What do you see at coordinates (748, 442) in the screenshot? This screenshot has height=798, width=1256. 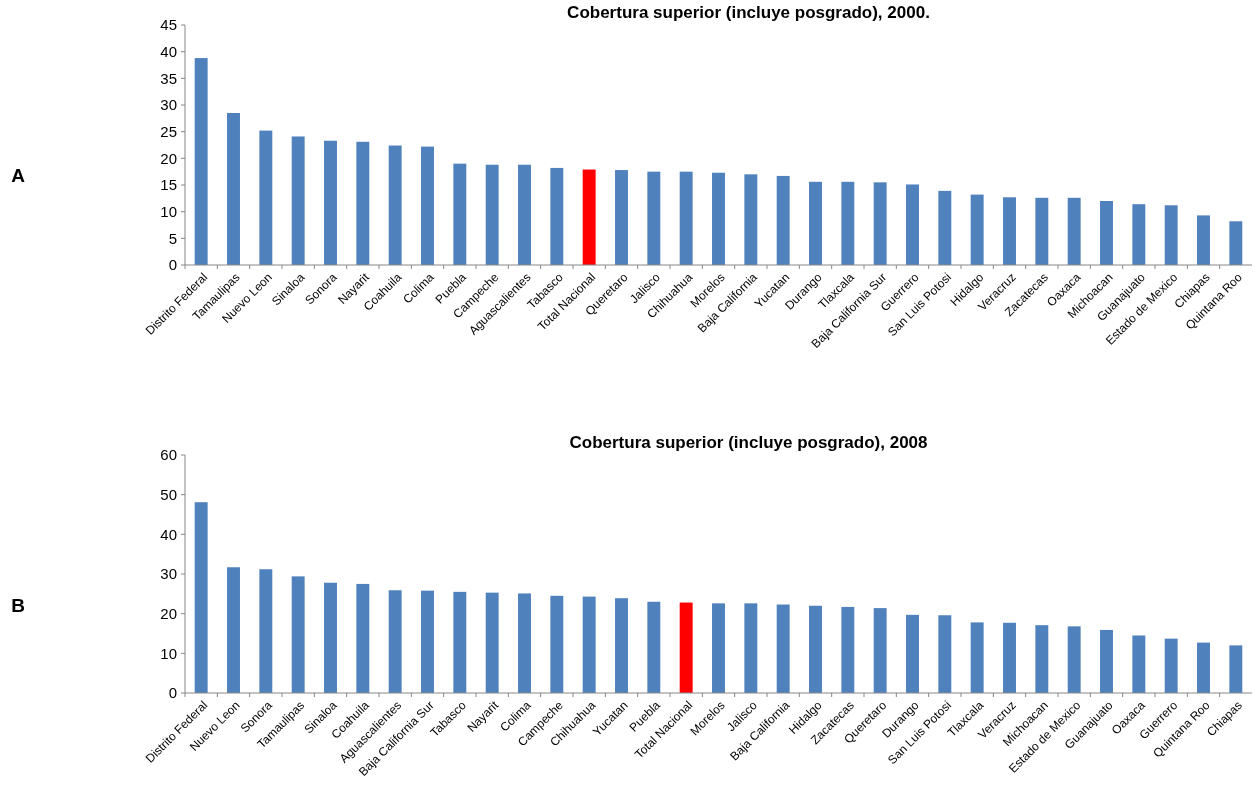 I see `chart-title: Cobertura superior (incluye posgrado), 2008` at bounding box center [748, 442].